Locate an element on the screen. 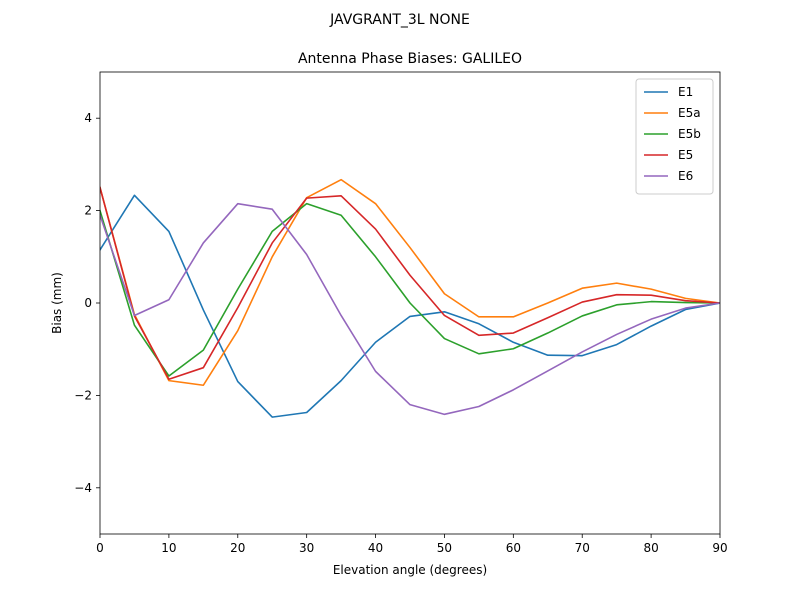  x-tick-label: 10 is located at coordinates (168, 548).